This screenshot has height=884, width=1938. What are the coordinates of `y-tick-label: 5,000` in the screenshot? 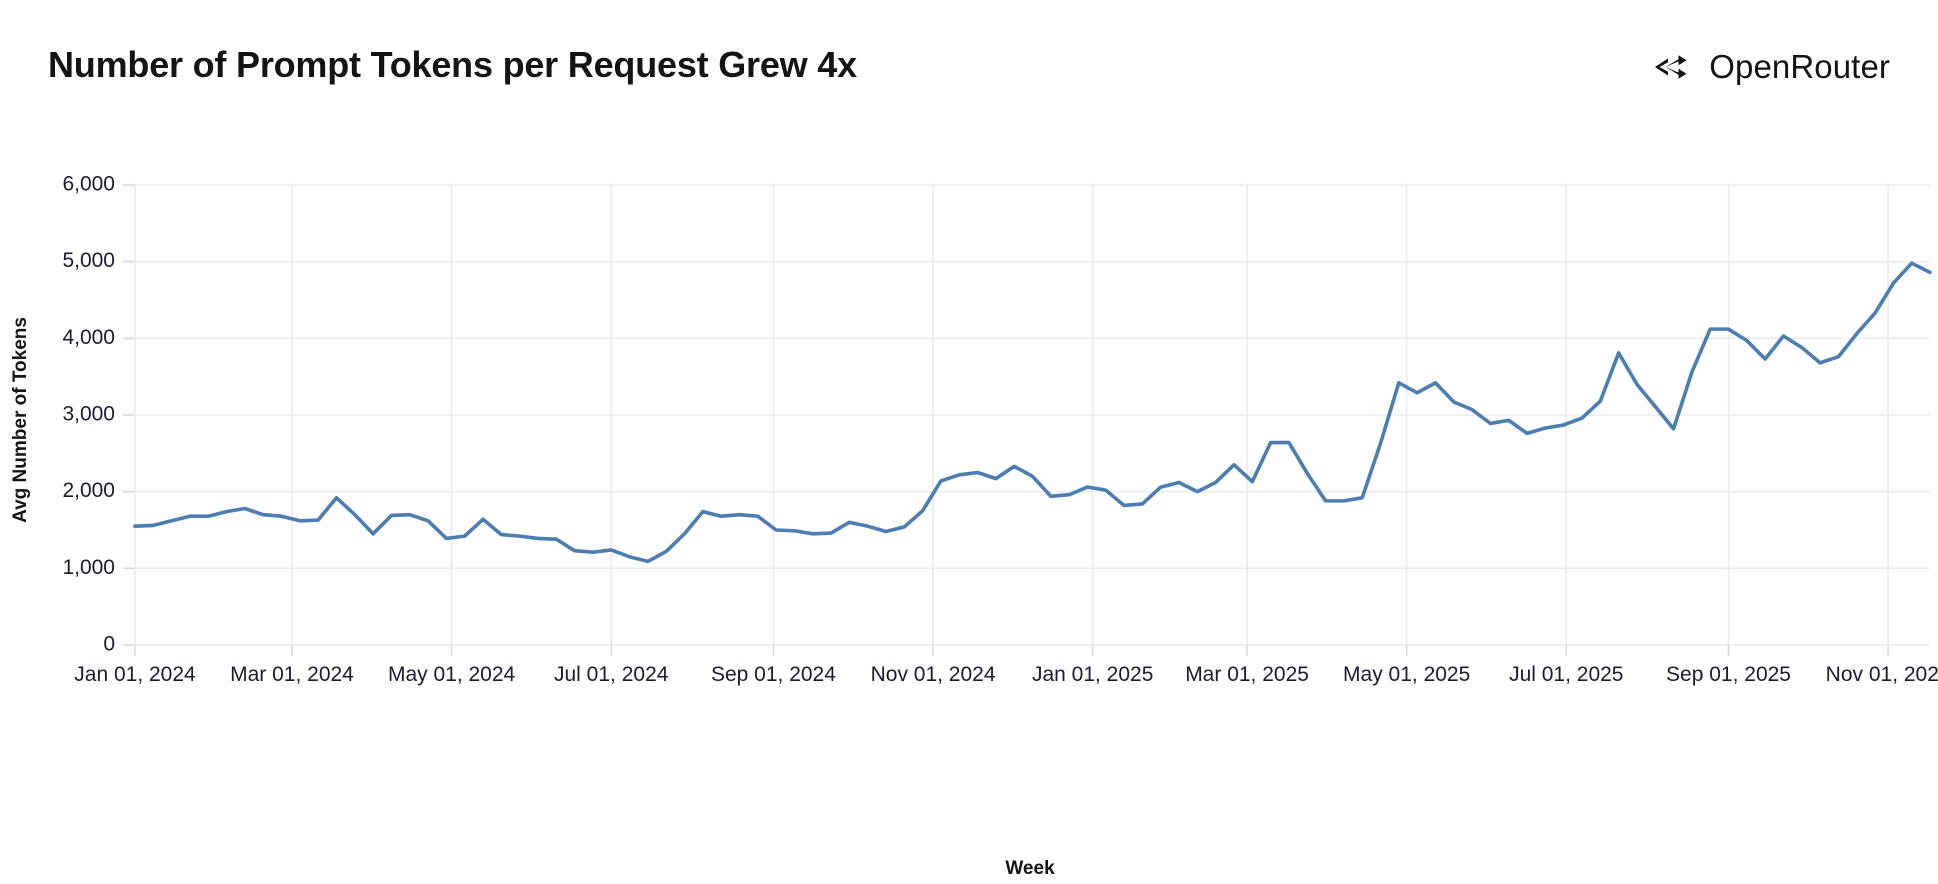 It's located at (88, 260).